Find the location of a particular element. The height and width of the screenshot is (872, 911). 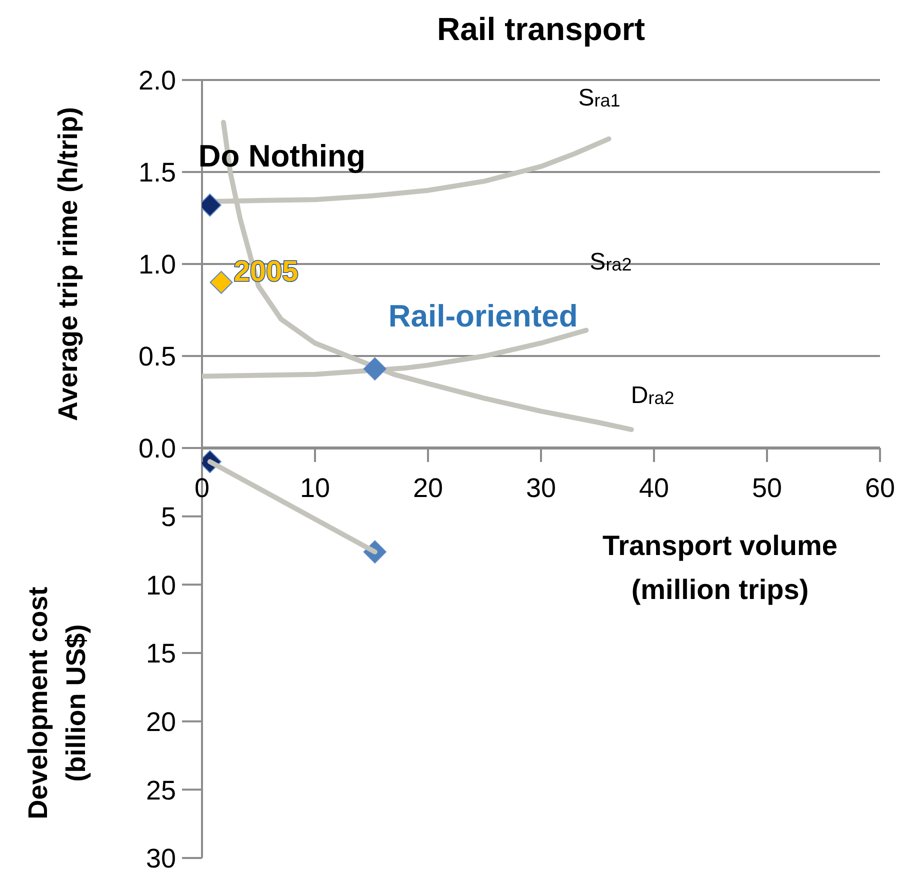

x-tick-label: 60 is located at coordinates (880, 488).